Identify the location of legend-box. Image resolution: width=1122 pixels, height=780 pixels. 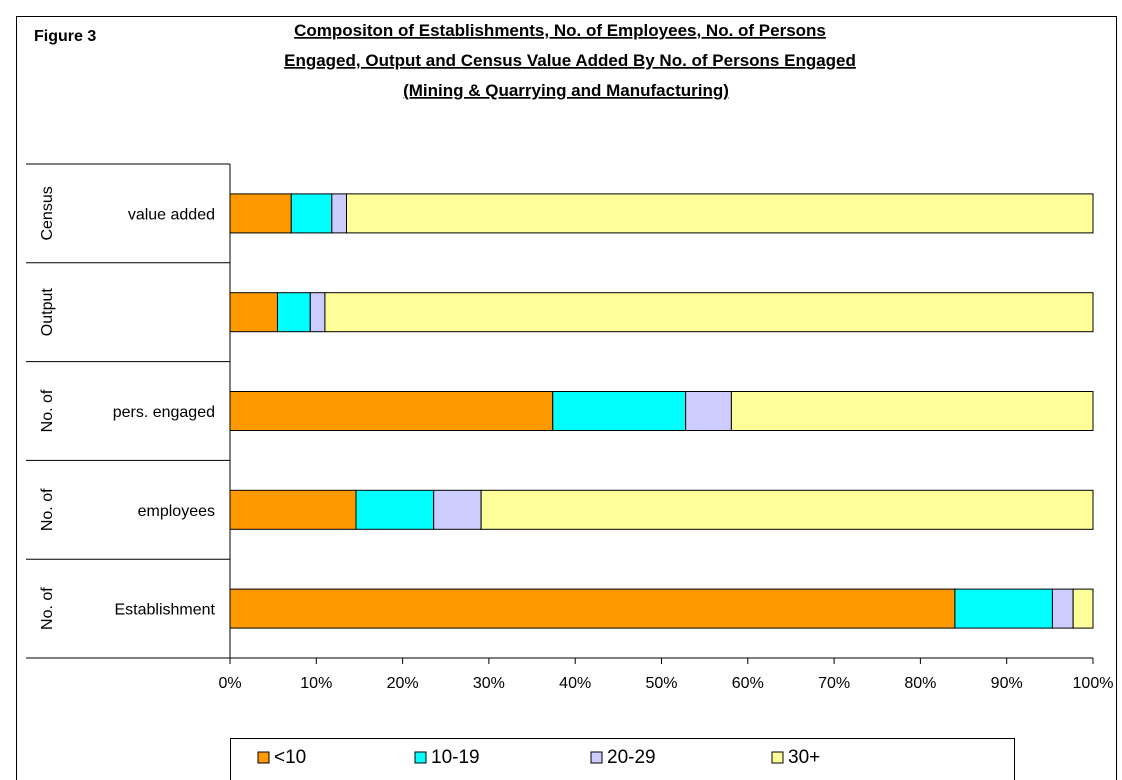
(622, 759).